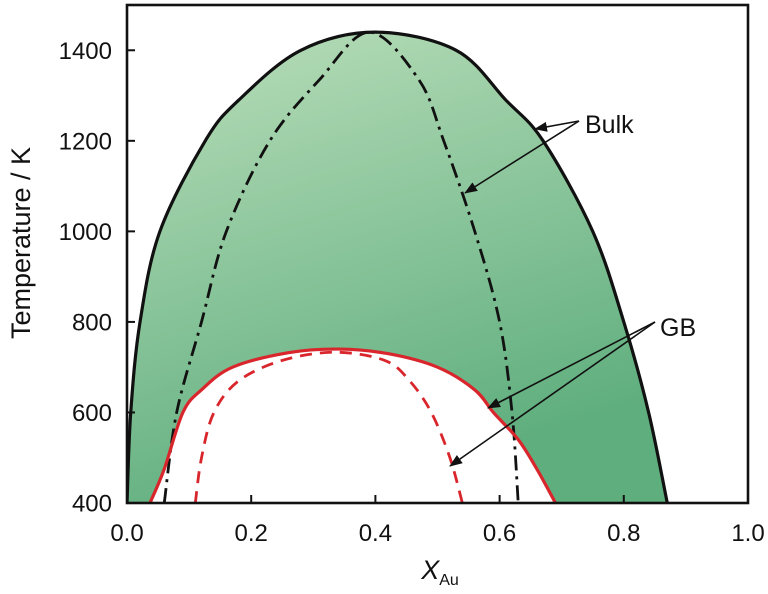 The image size is (768, 594). I want to click on y-tick-label: 400, so click(92, 504).